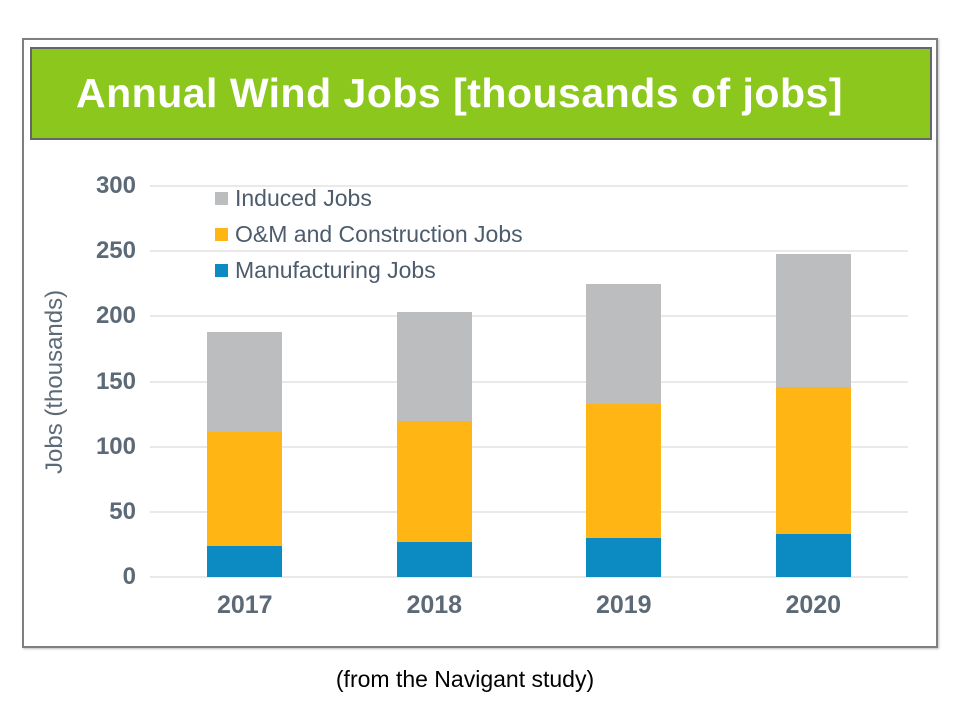 This screenshot has width=960, height=720. Describe the element at coordinates (115, 185) in the screenshot. I see `y-tick-label: 300` at that location.